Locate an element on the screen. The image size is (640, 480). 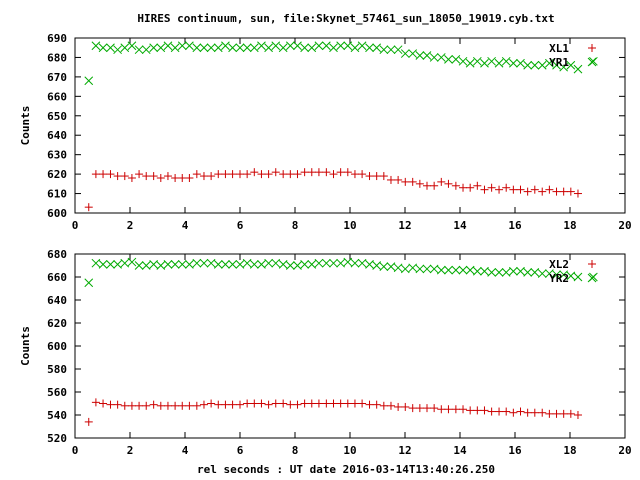
y-tick-label: 650 is located at coordinates (57, 116).